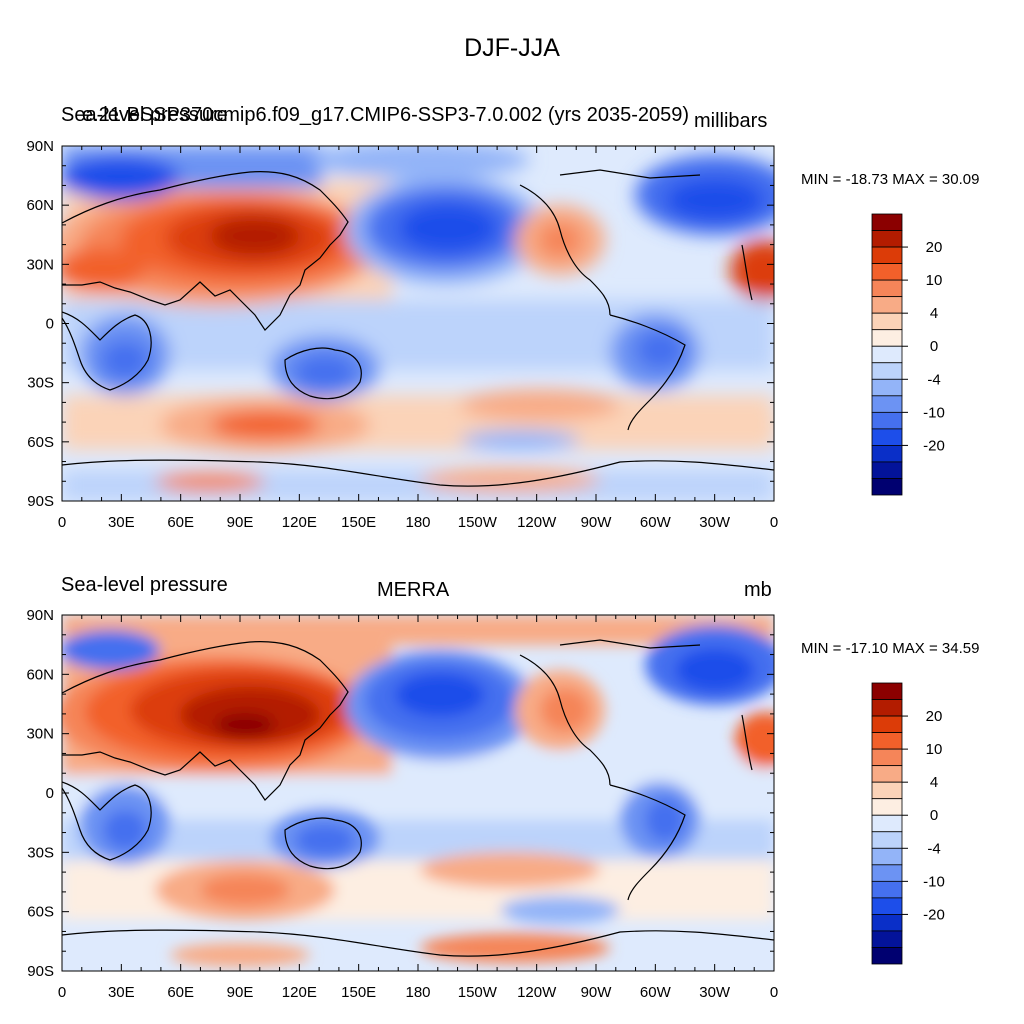 This screenshot has width=1024, height=1024. What do you see at coordinates (478, 992) in the screenshot?
I see `panel2-x-tick-label: 150W` at bounding box center [478, 992].